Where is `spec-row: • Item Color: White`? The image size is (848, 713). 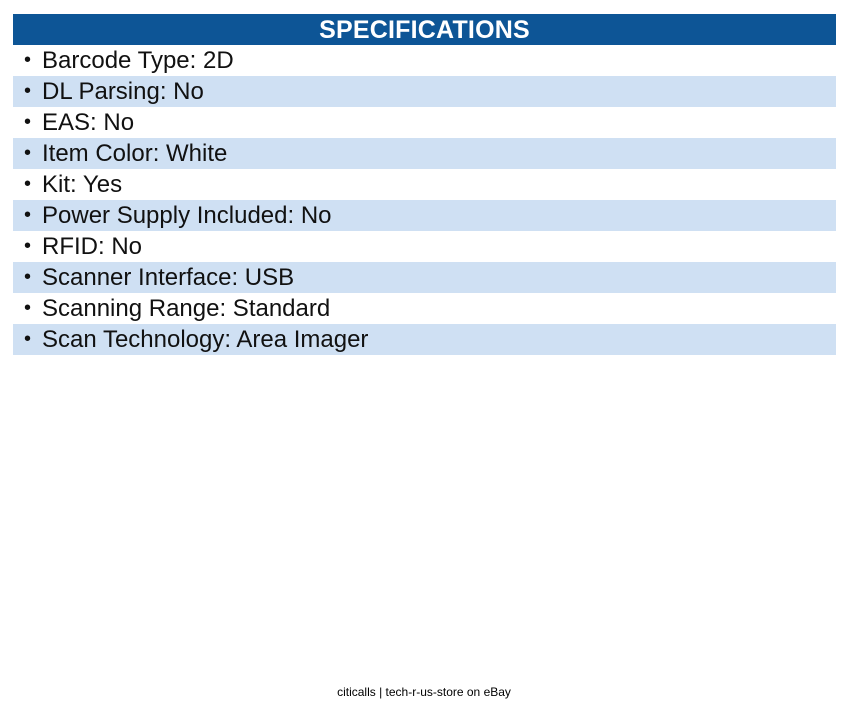
spec-row: • Item Color: White is located at coordinates (424, 153).